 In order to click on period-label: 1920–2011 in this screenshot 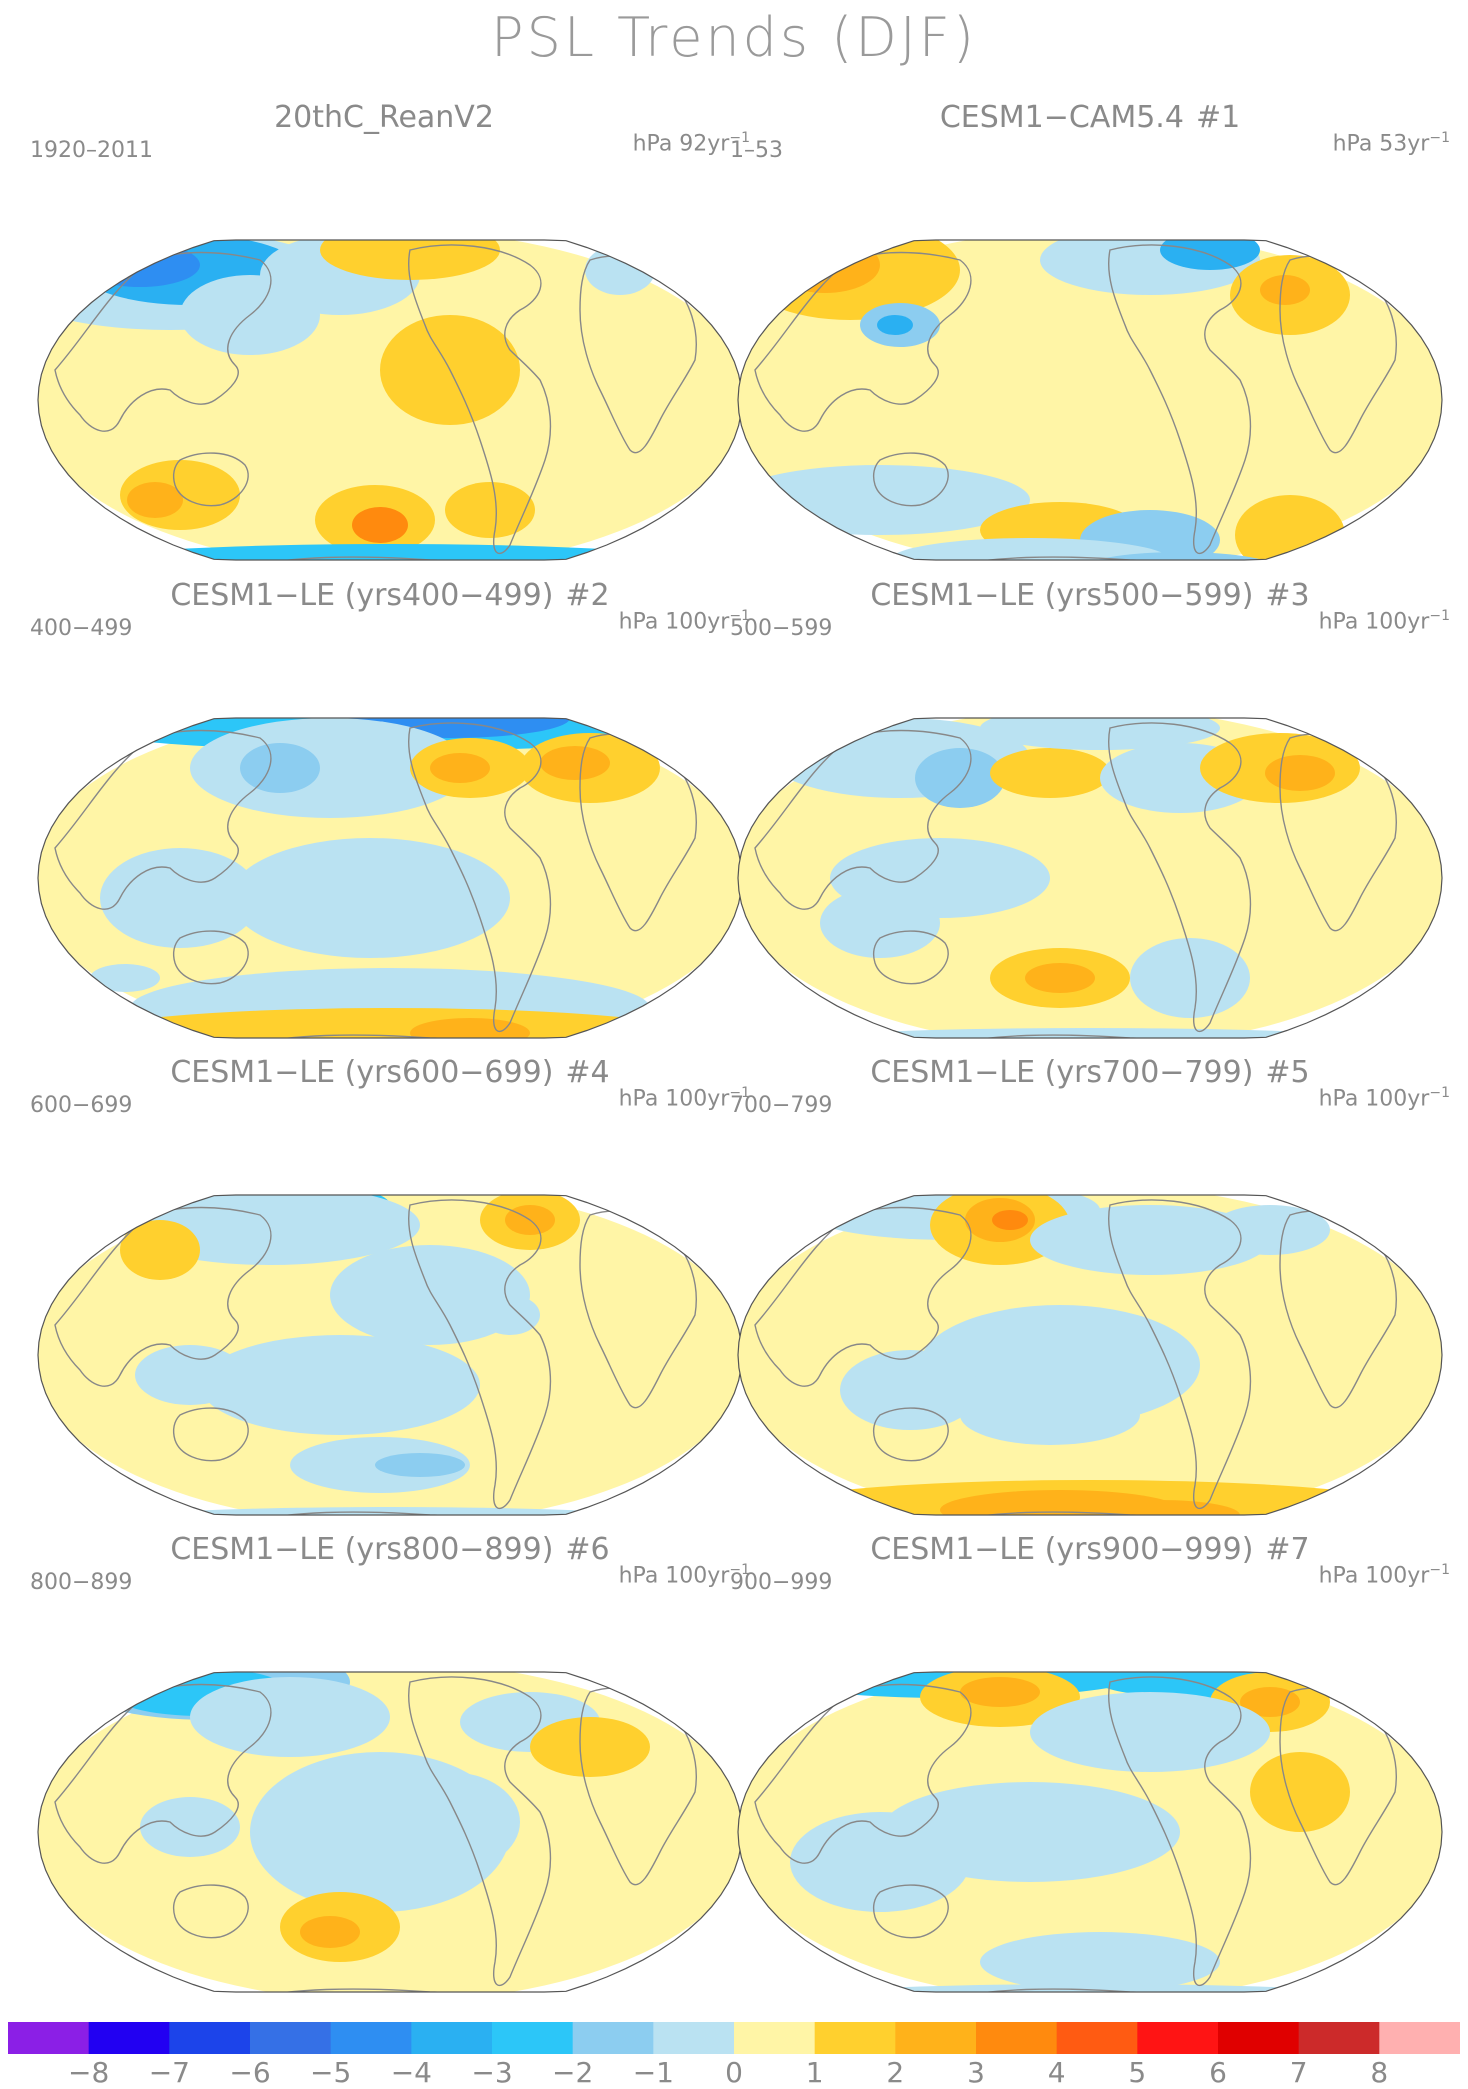, I will do `click(91, 150)`.